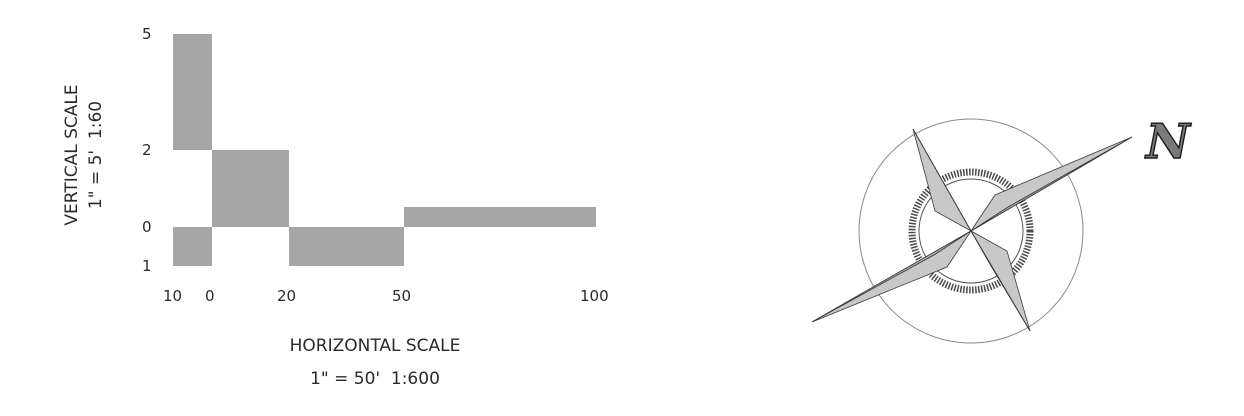  I want to click on vertical-scale-label: VERTICAL SCALE 1" = 5' 1:60, so click(84, 154).